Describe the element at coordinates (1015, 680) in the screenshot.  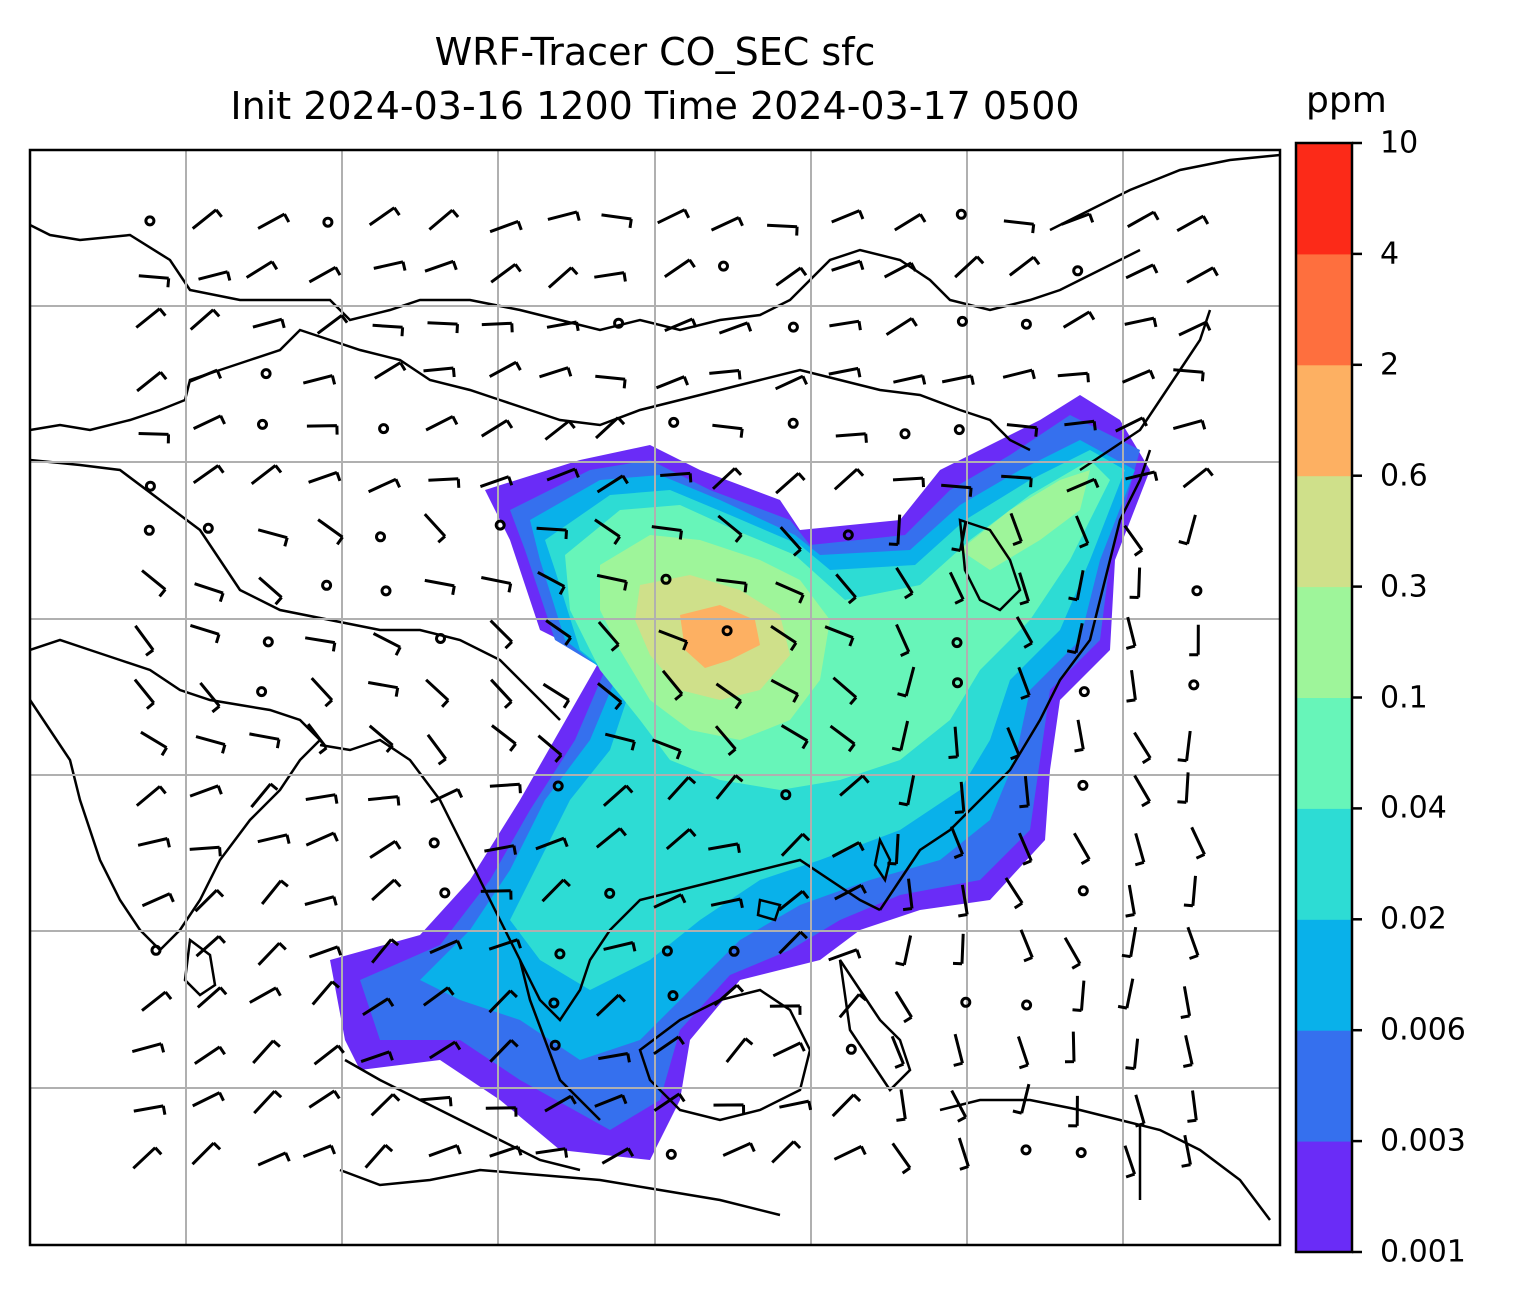
I see `coastline-china-east` at that location.